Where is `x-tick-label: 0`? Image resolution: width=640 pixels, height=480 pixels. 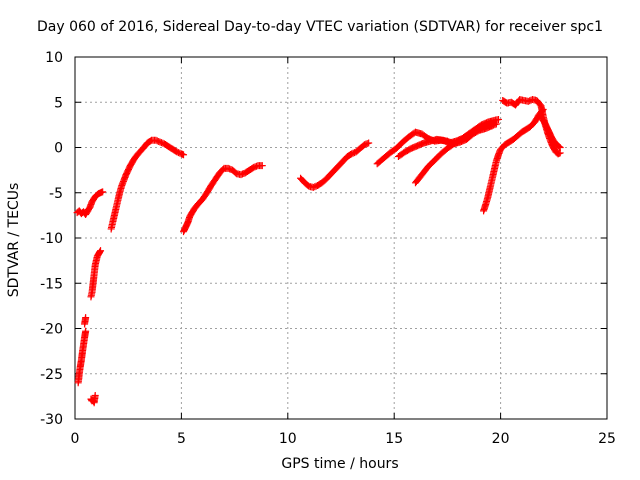
x-tick-label: 0 is located at coordinates (75, 439).